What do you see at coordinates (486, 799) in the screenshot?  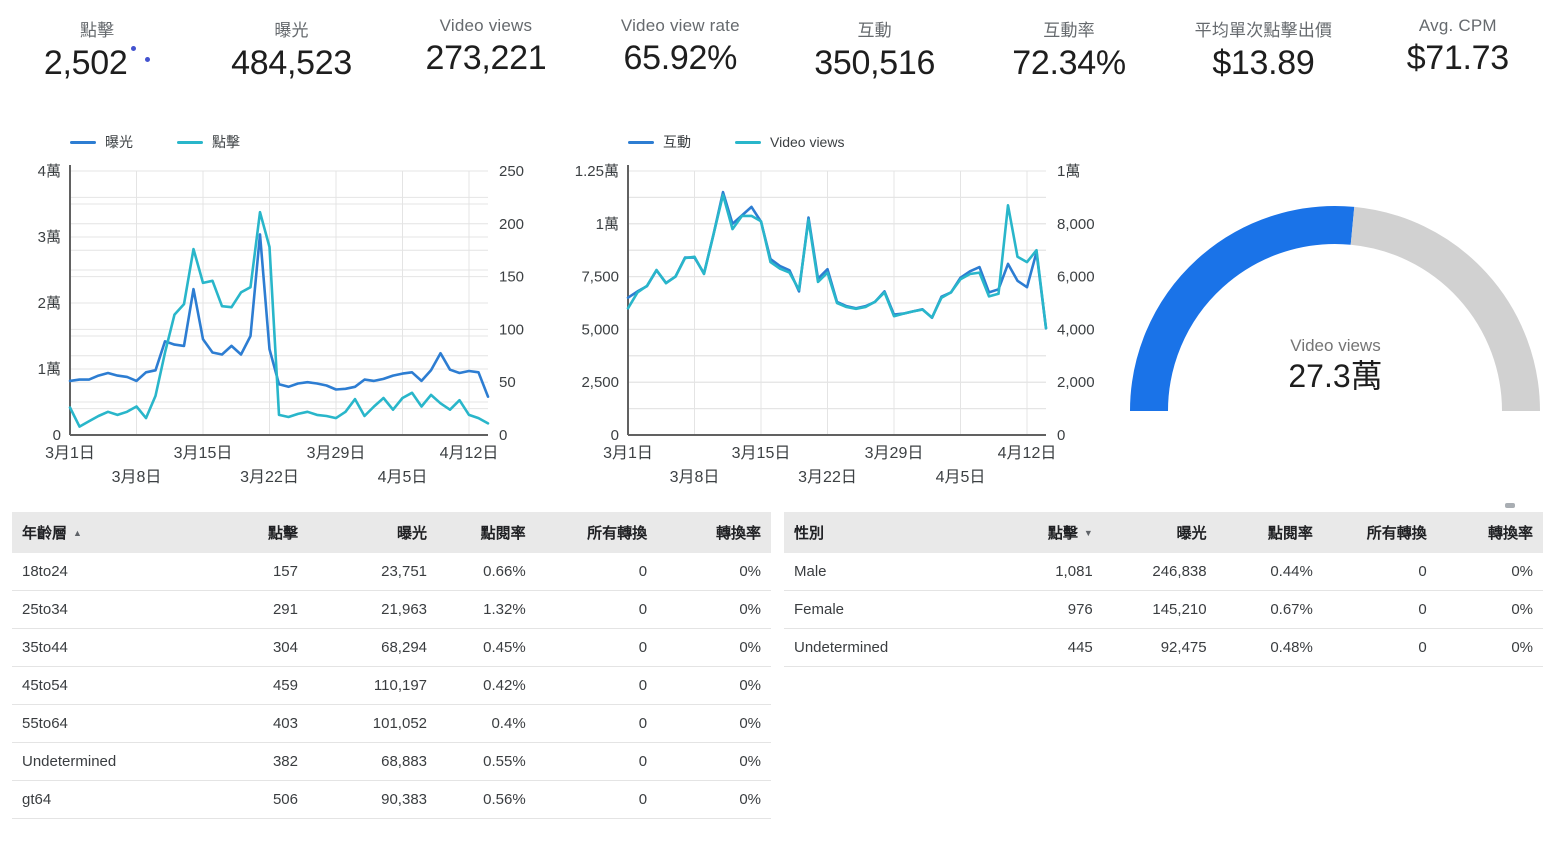 I see `cell: 0.56%` at bounding box center [486, 799].